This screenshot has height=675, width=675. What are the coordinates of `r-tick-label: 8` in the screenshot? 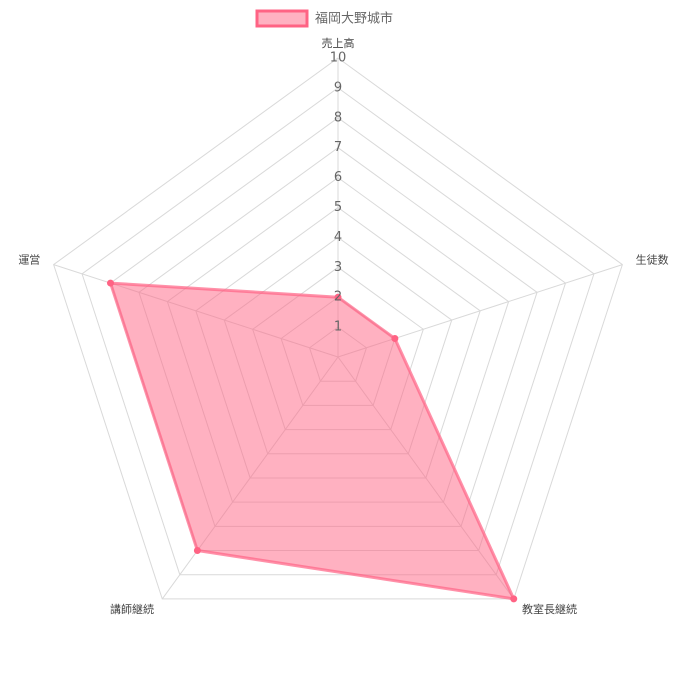 It's located at (338, 117).